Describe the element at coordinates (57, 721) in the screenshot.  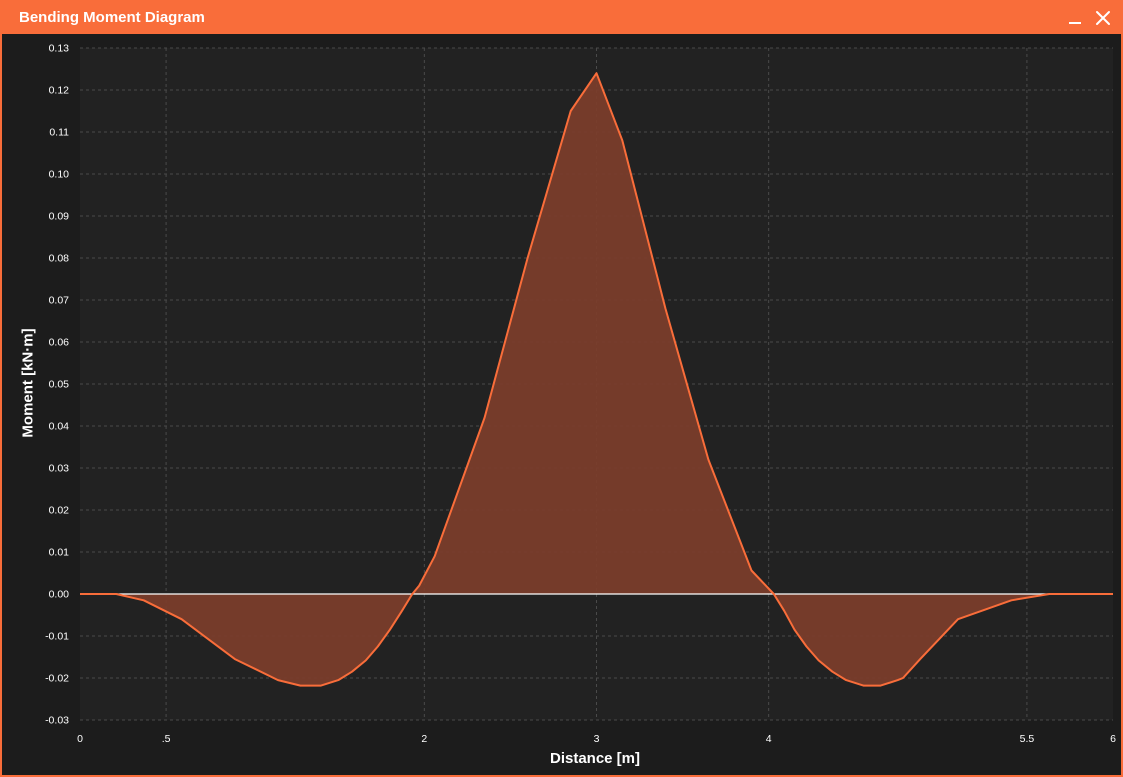
I see `y-tick-label: -0.03` at that location.